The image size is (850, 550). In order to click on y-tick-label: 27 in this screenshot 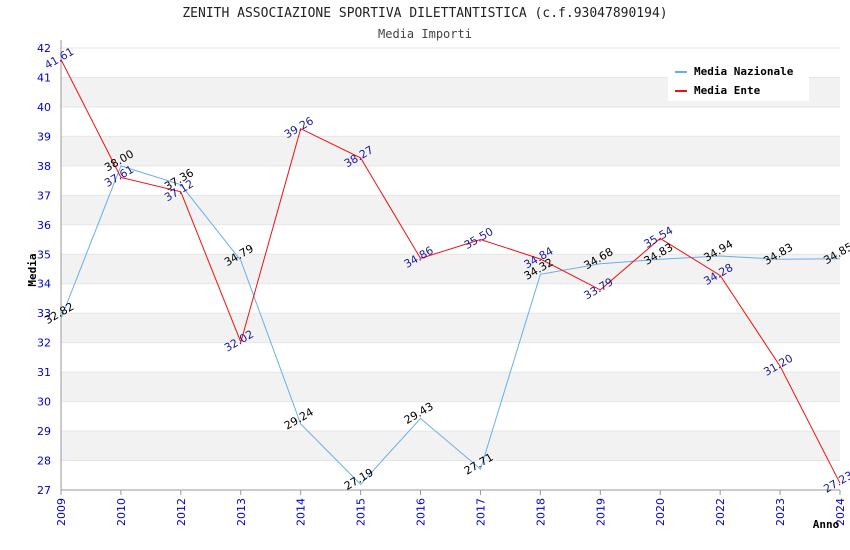, I will do `click(44, 490)`.